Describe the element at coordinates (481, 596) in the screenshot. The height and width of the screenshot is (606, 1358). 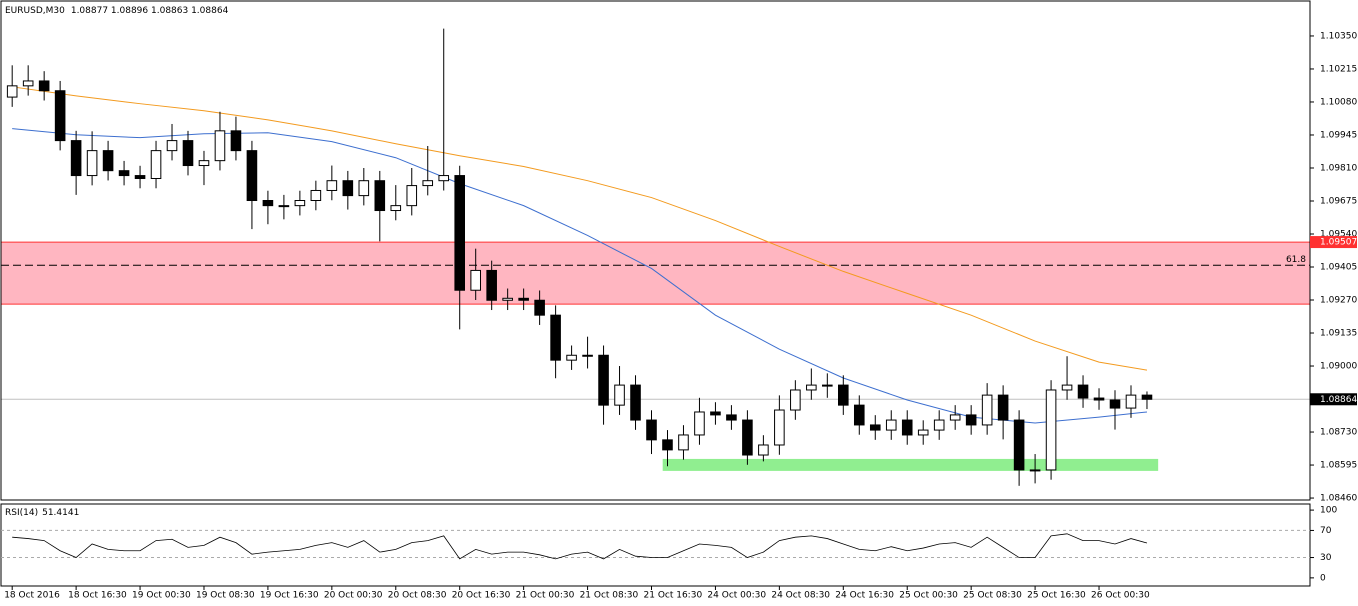
I see `x-tick-label: 20 Oct 16:30` at that location.